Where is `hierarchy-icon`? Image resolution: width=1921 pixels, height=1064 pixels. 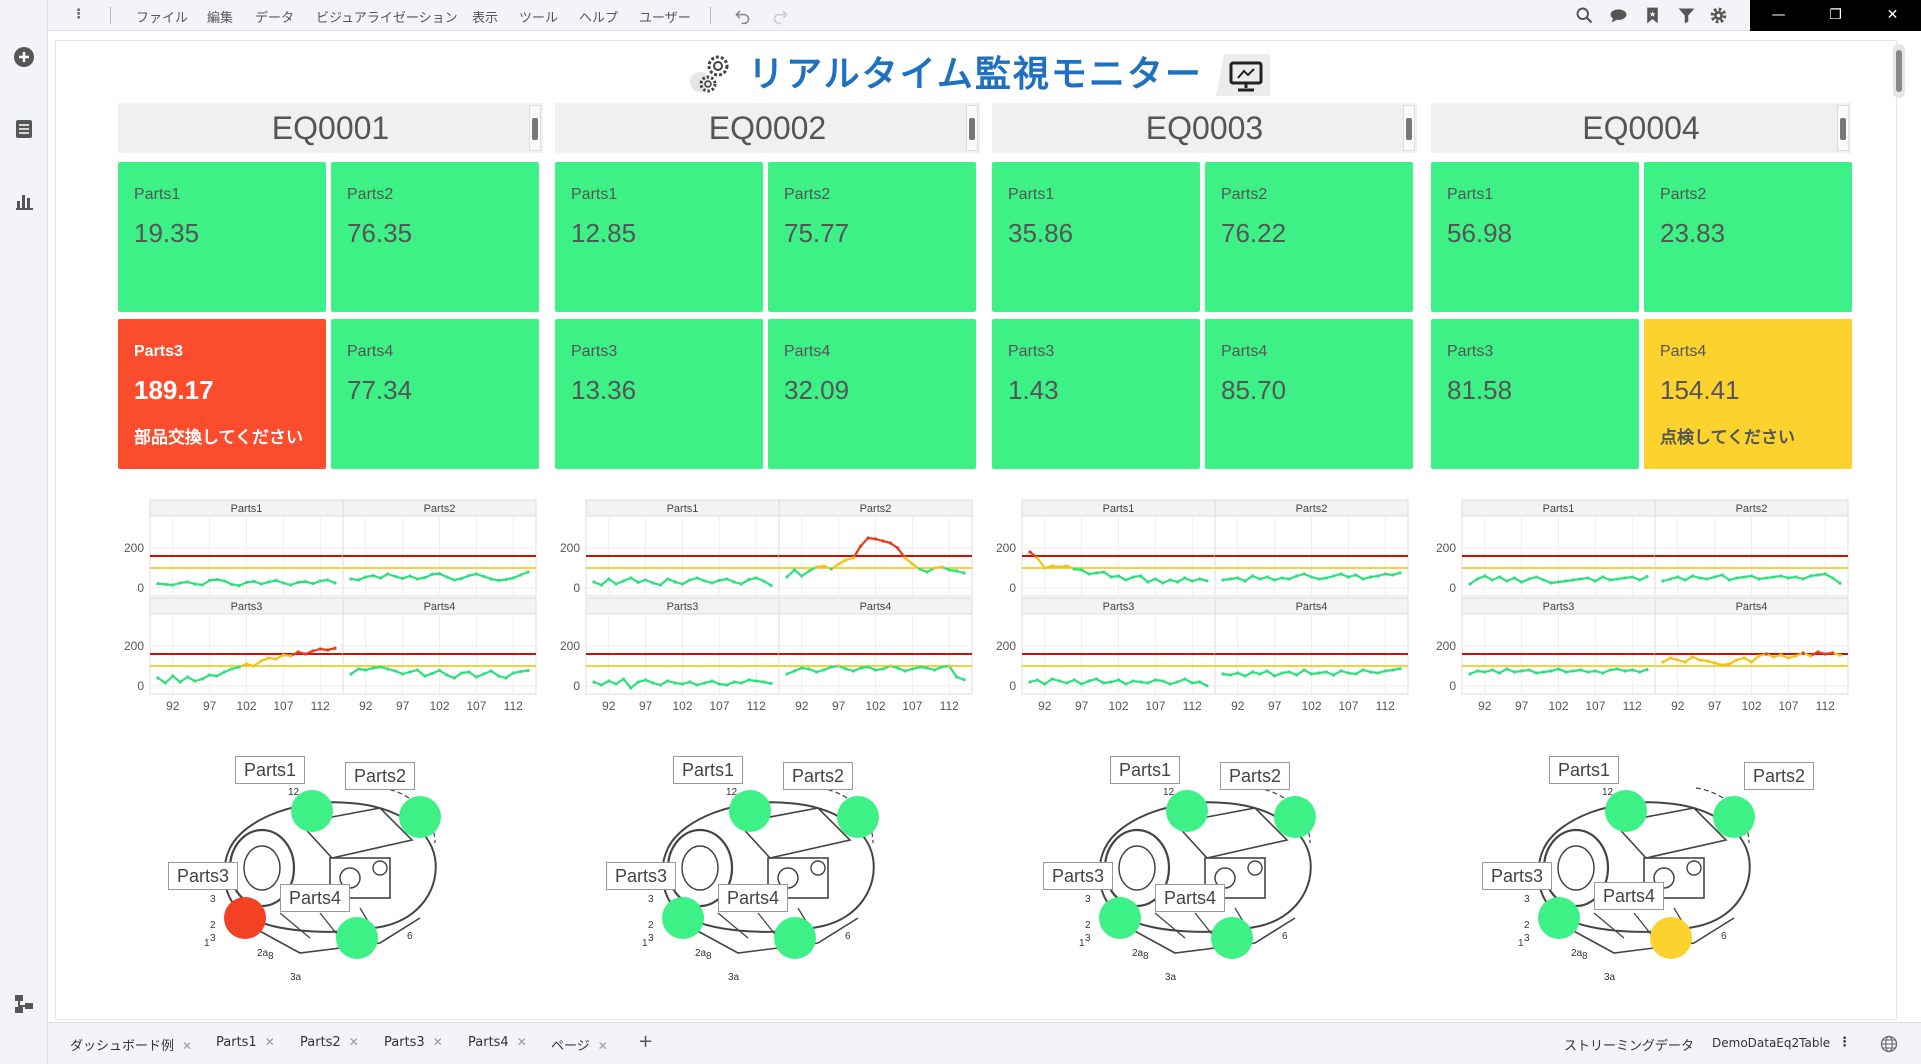 hierarchy-icon is located at coordinates (24, 1004).